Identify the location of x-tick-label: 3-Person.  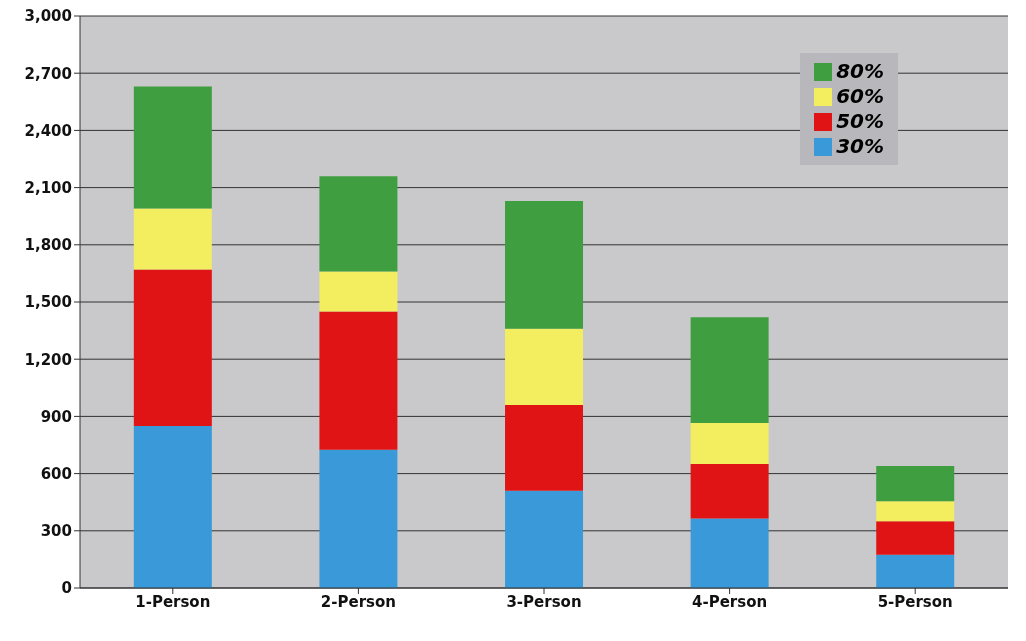
(544, 601).